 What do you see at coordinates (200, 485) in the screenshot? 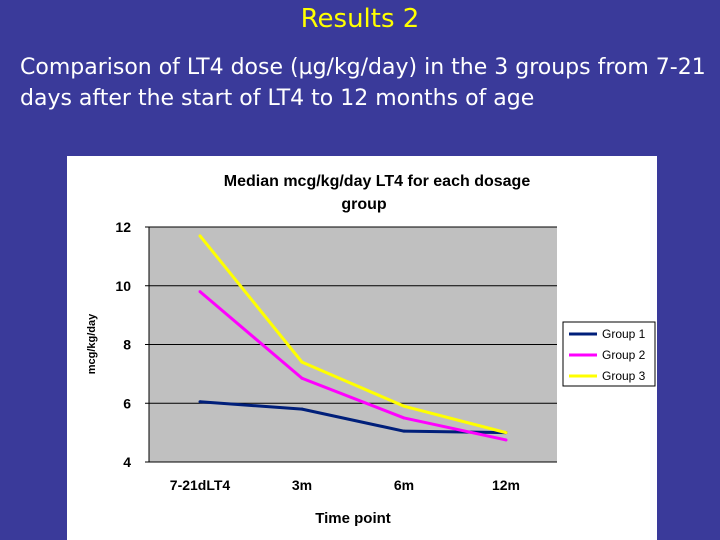
I see `x-tick-label: 7-21dLT4` at bounding box center [200, 485].